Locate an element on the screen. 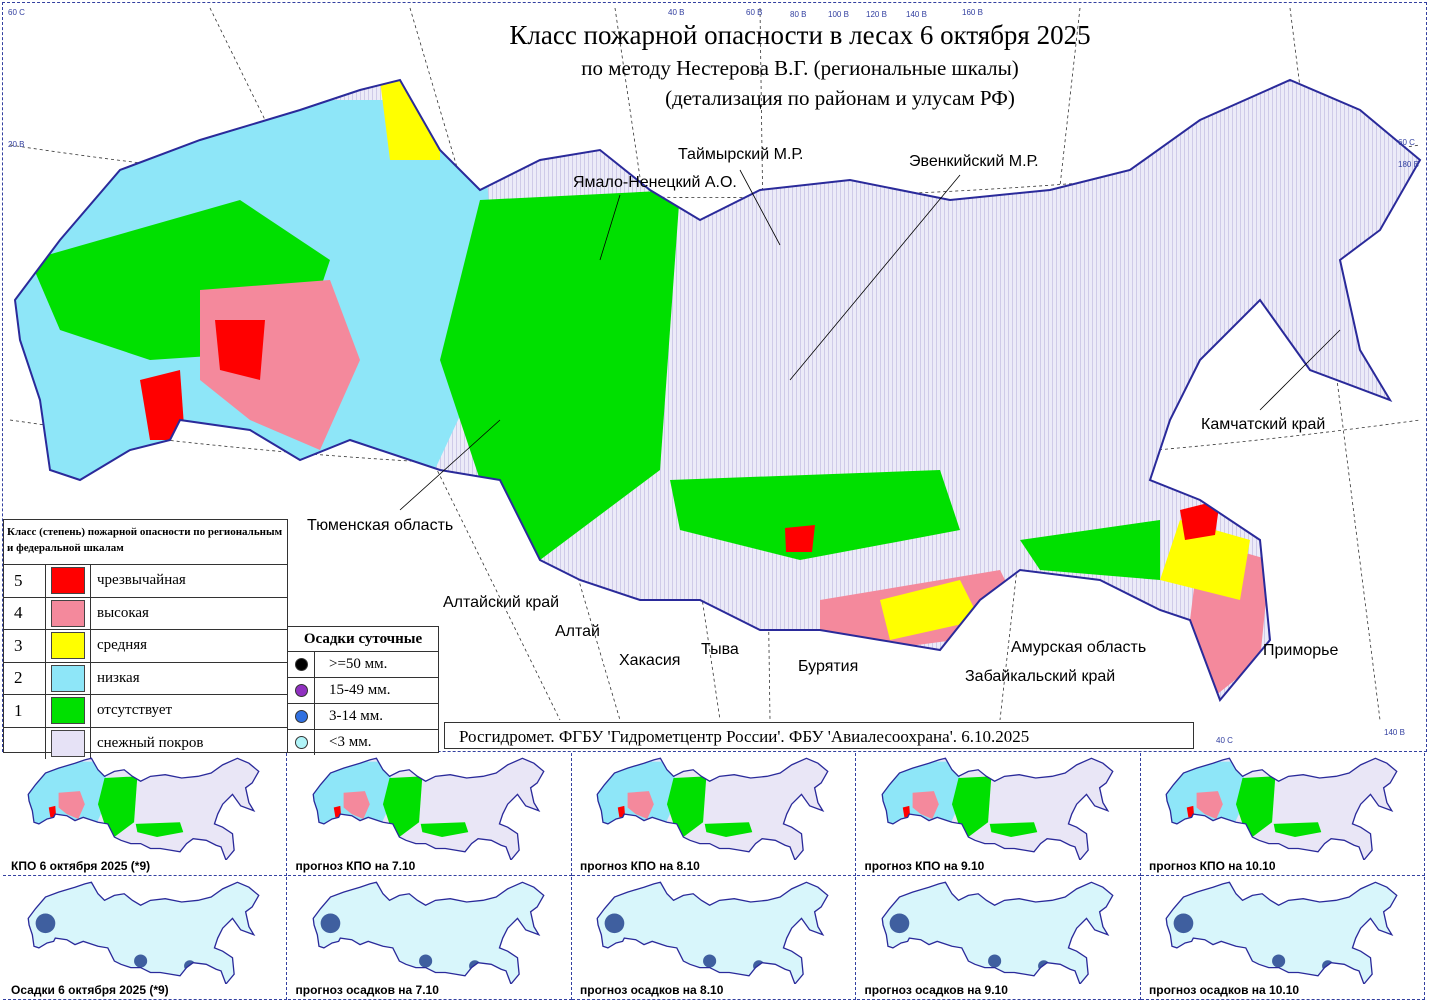 This screenshot has height=1006, width=1429. class-number: 4 is located at coordinates (25, 613).